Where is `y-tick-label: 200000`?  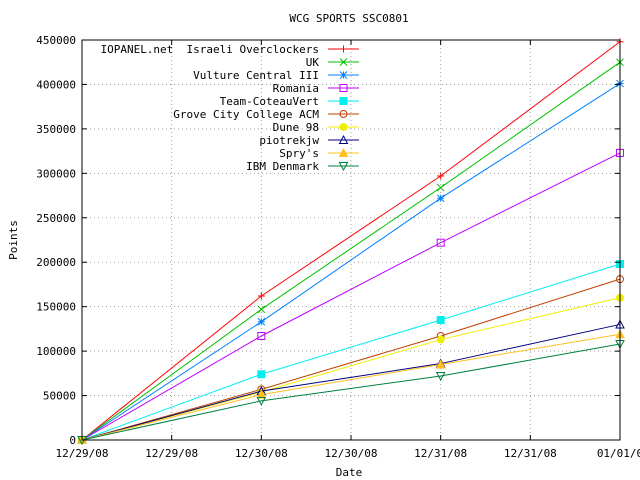
y-tick-label: 200000 is located at coordinates (56, 262).